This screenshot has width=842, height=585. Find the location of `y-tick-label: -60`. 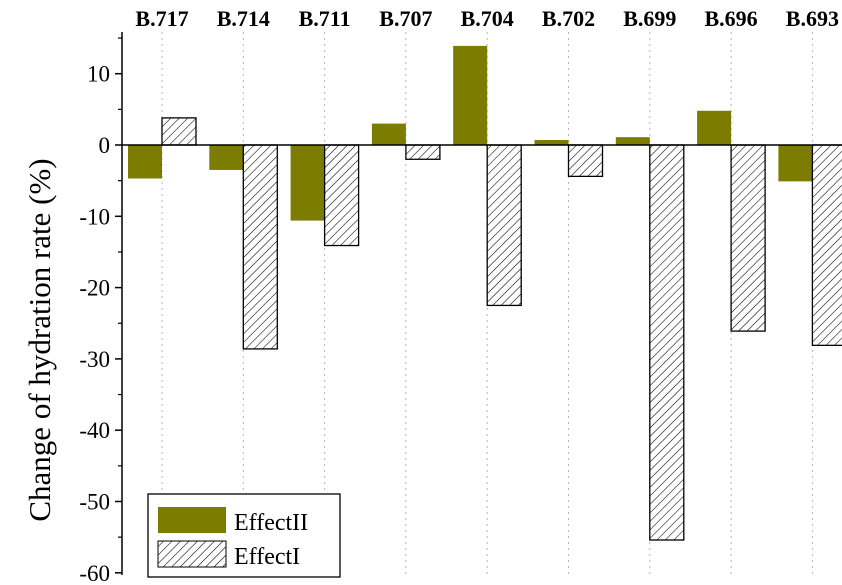

y-tick-label: -60 is located at coordinates (94, 573).